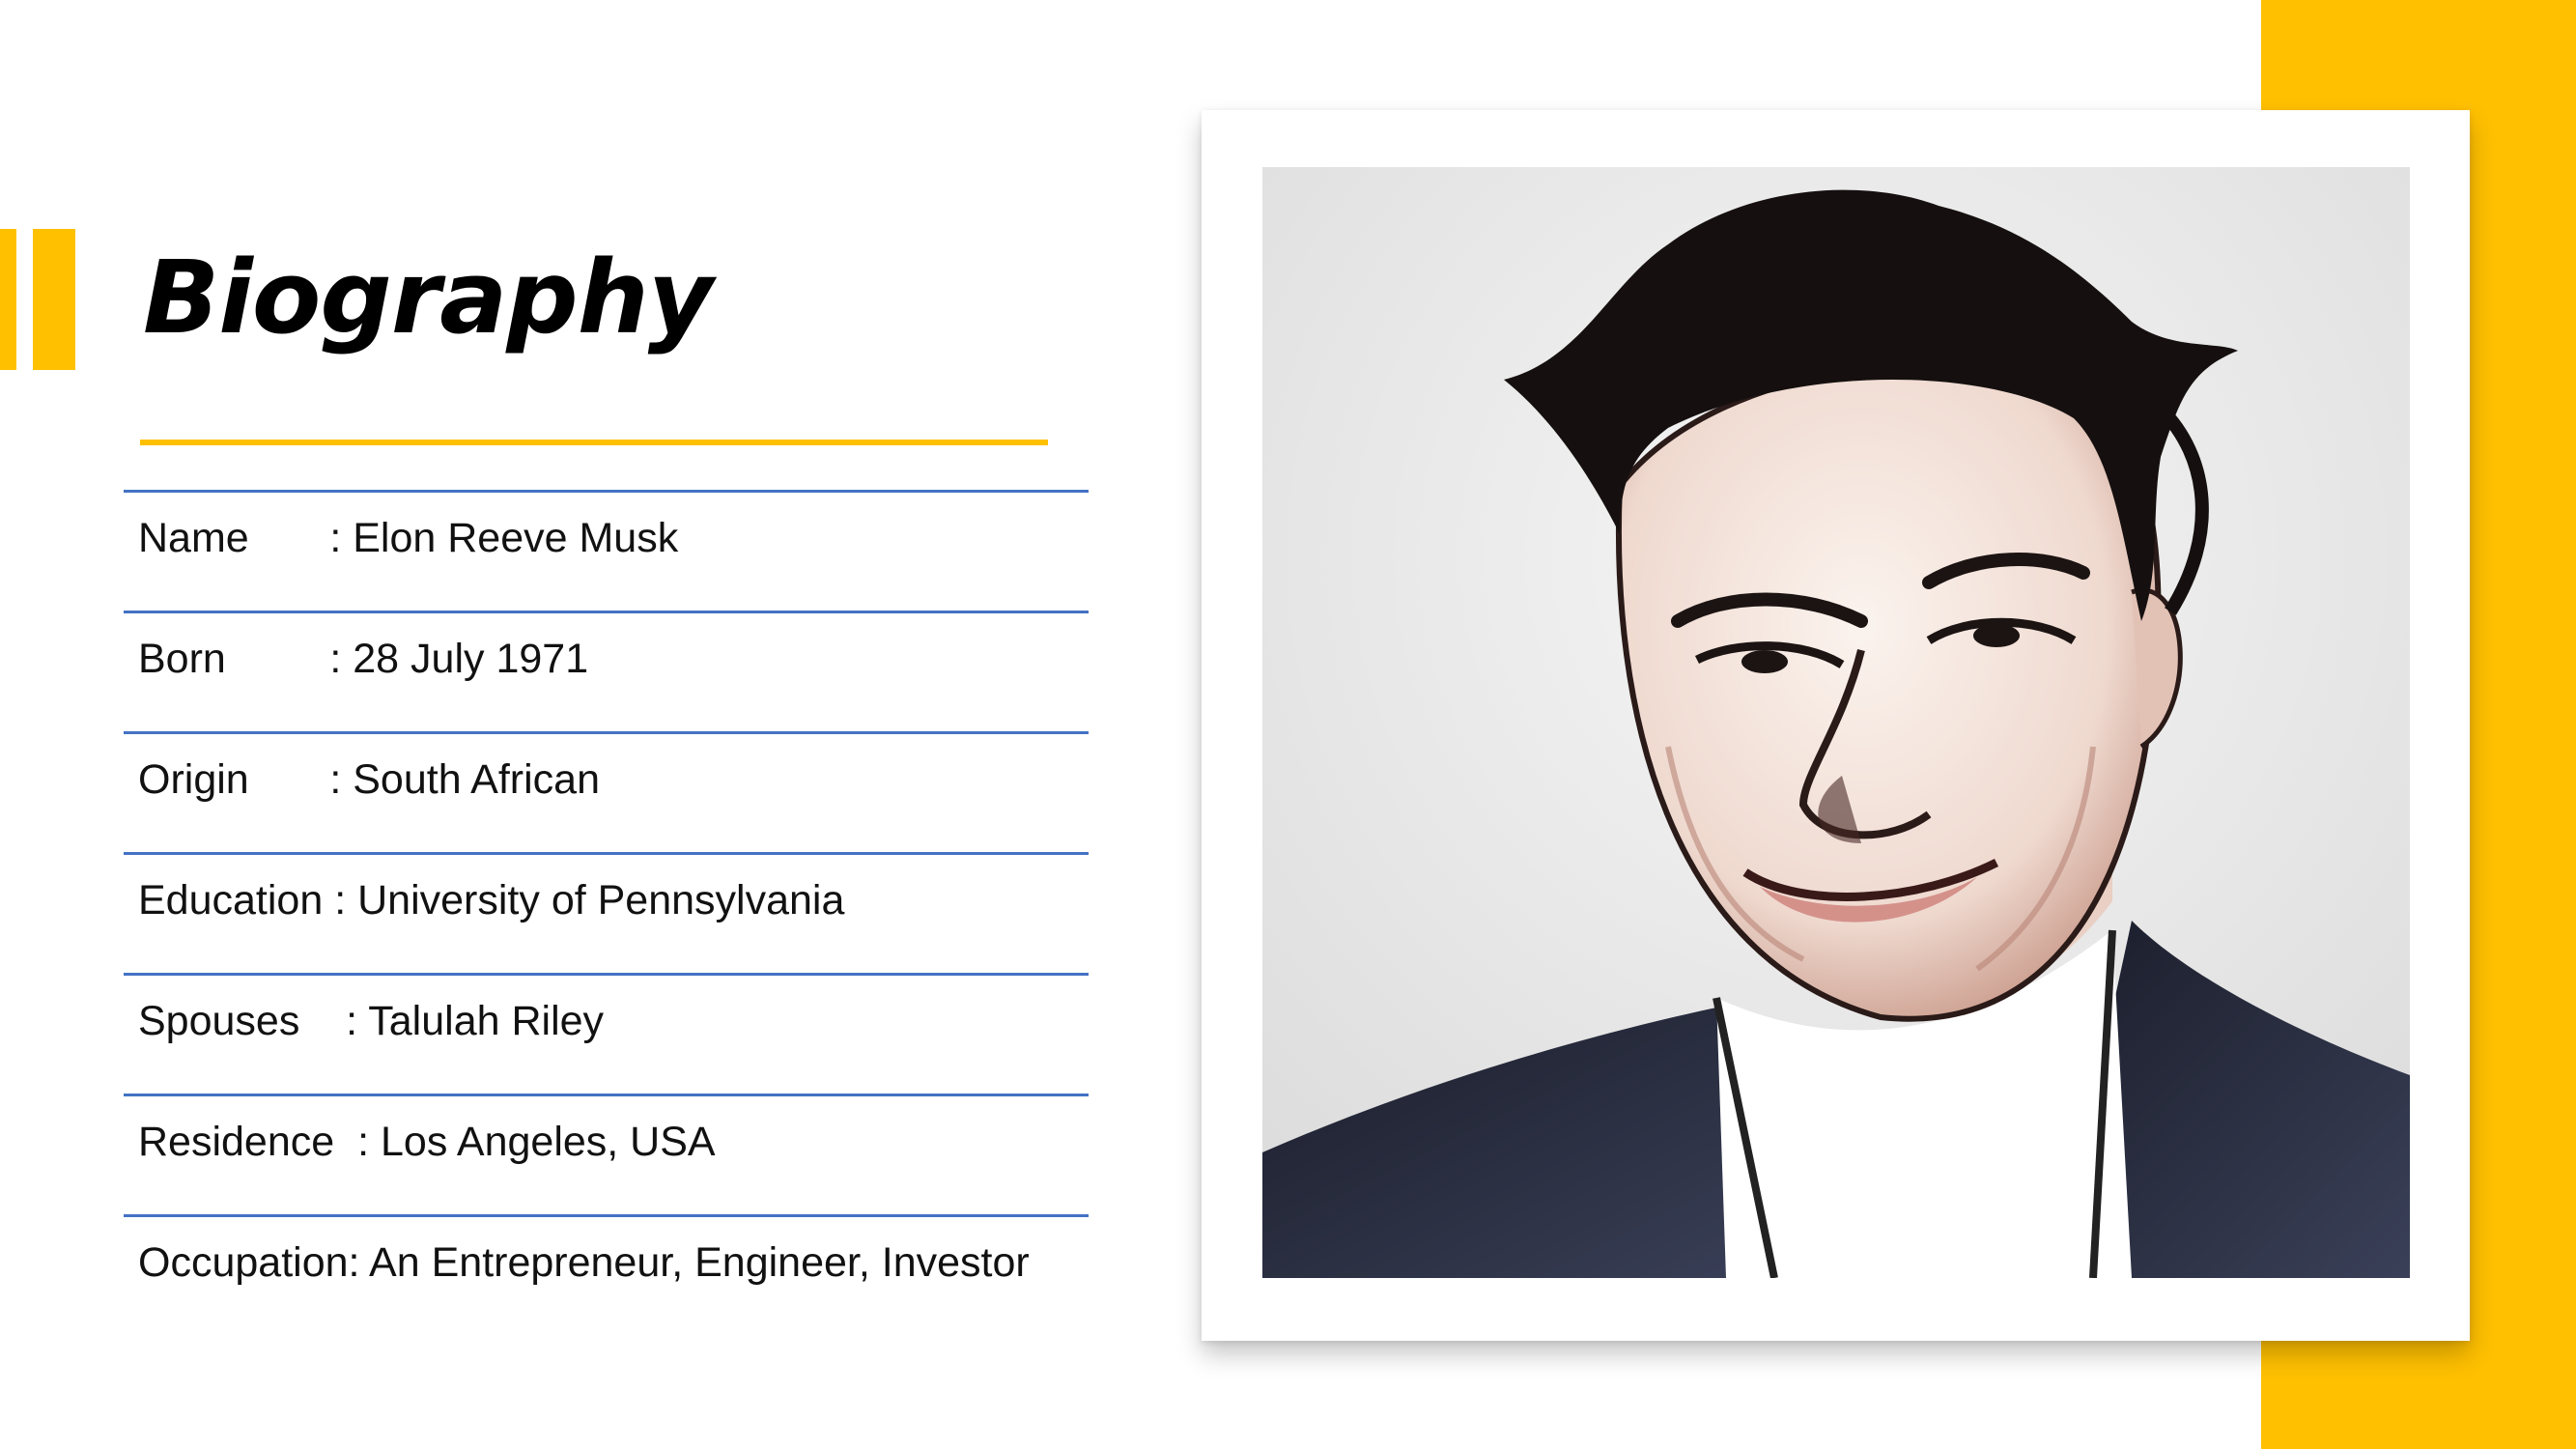  Describe the element at coordinates (236, 1142) in the screenshot. I see `bio-label: Residence` at that location.